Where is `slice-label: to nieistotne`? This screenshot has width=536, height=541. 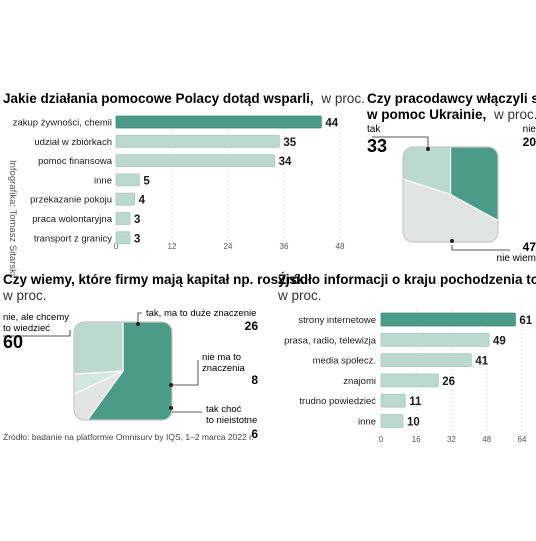
slice-label: to nieistotne is located at coordinates (231, 420).